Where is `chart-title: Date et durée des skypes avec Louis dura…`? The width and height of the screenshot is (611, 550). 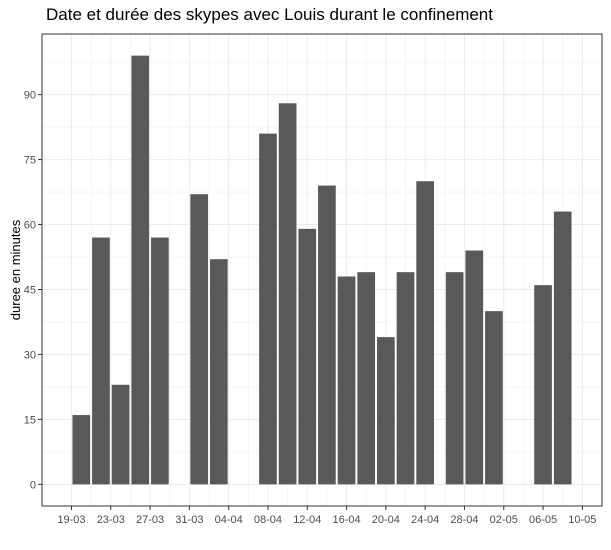 chart-title: Date et durée des skypes avec Louis dura… is located at coordinates (269, 14).